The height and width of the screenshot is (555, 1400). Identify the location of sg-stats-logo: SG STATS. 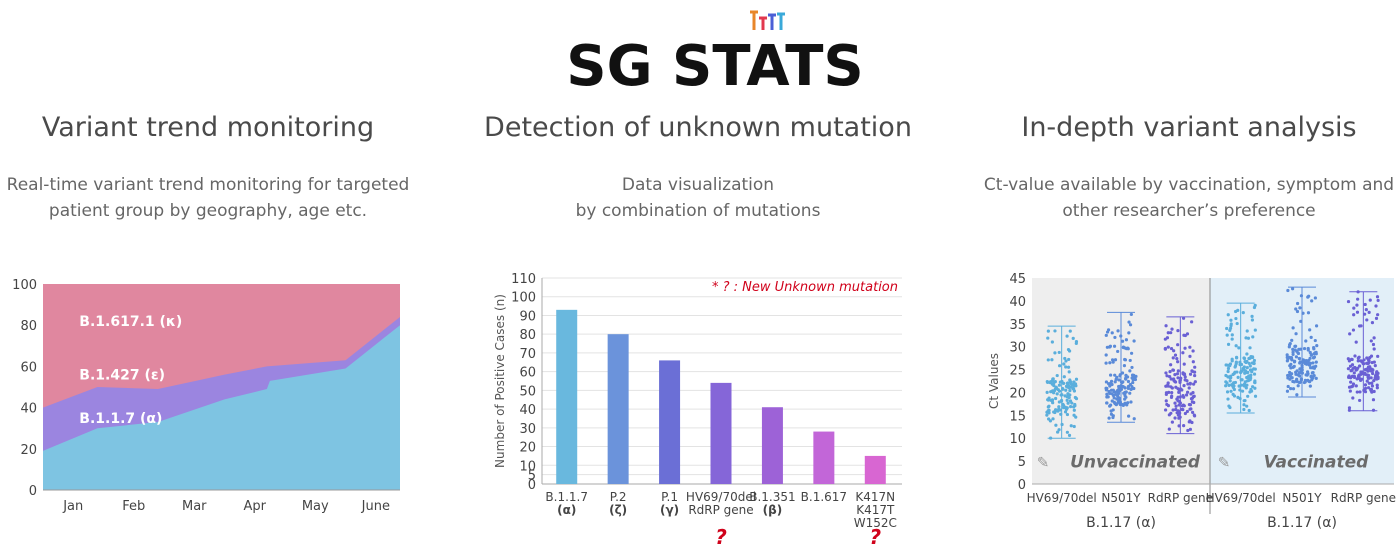
(715, 51).